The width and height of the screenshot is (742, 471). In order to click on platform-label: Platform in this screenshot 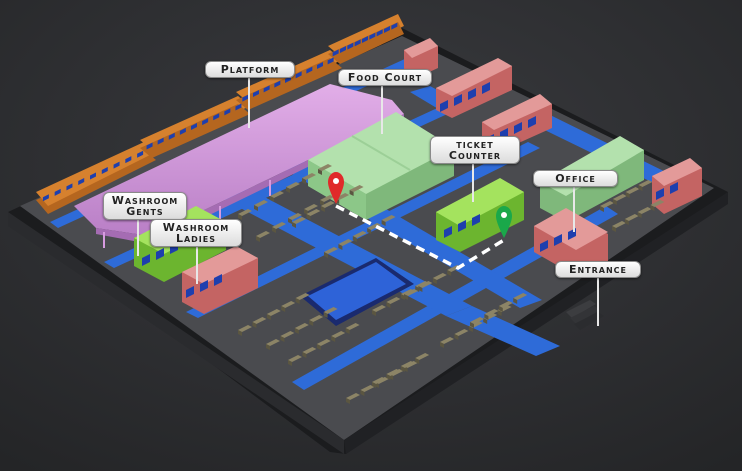, I will do `click(250, 69)`.